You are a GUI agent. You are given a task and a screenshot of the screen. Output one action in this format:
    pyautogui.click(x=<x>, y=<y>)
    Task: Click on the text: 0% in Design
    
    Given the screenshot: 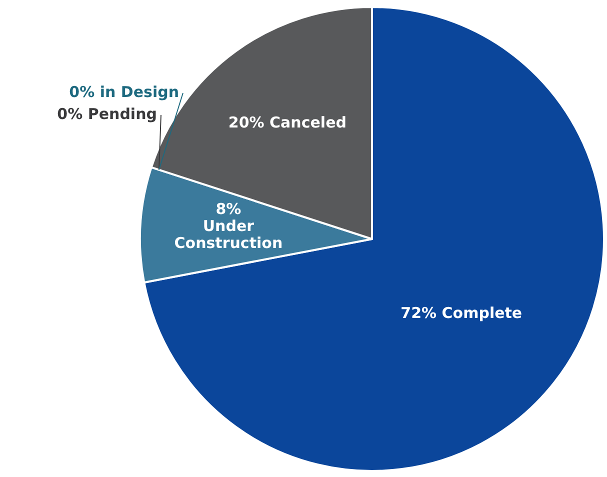 What is the action you would take?
    pyautogui.click(x=124, y=92)
    